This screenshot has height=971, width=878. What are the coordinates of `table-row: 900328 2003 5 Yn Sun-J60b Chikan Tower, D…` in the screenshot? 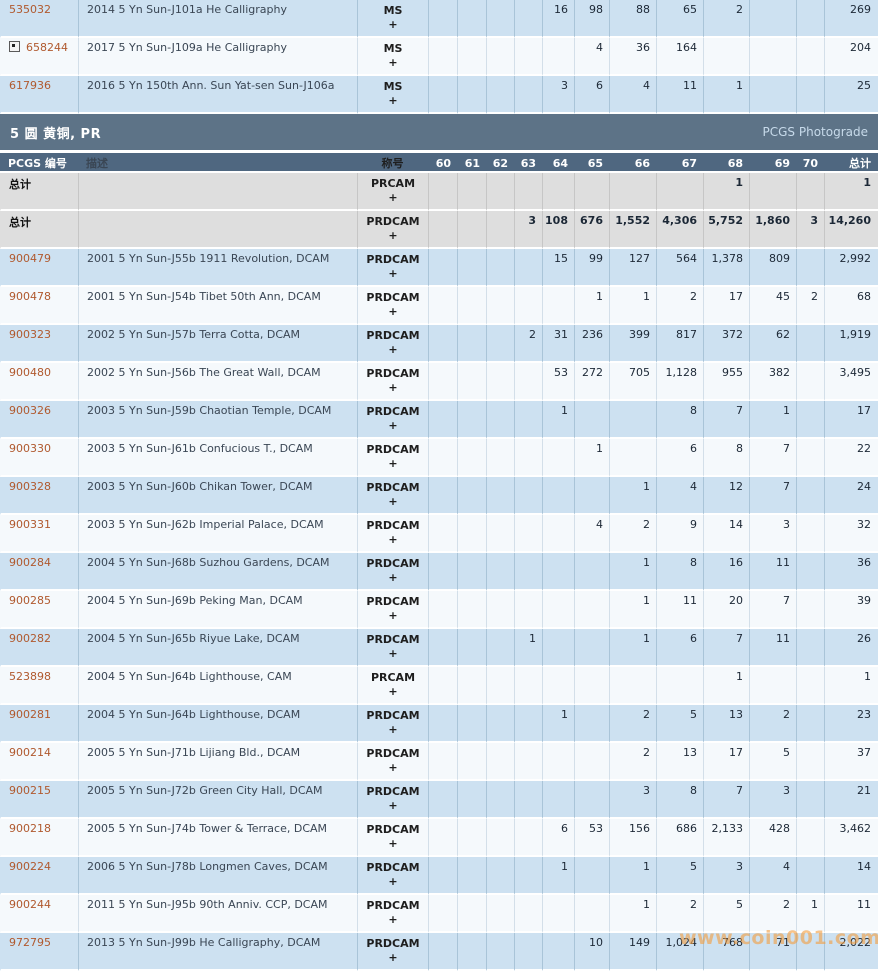 It's located at (439, 496).